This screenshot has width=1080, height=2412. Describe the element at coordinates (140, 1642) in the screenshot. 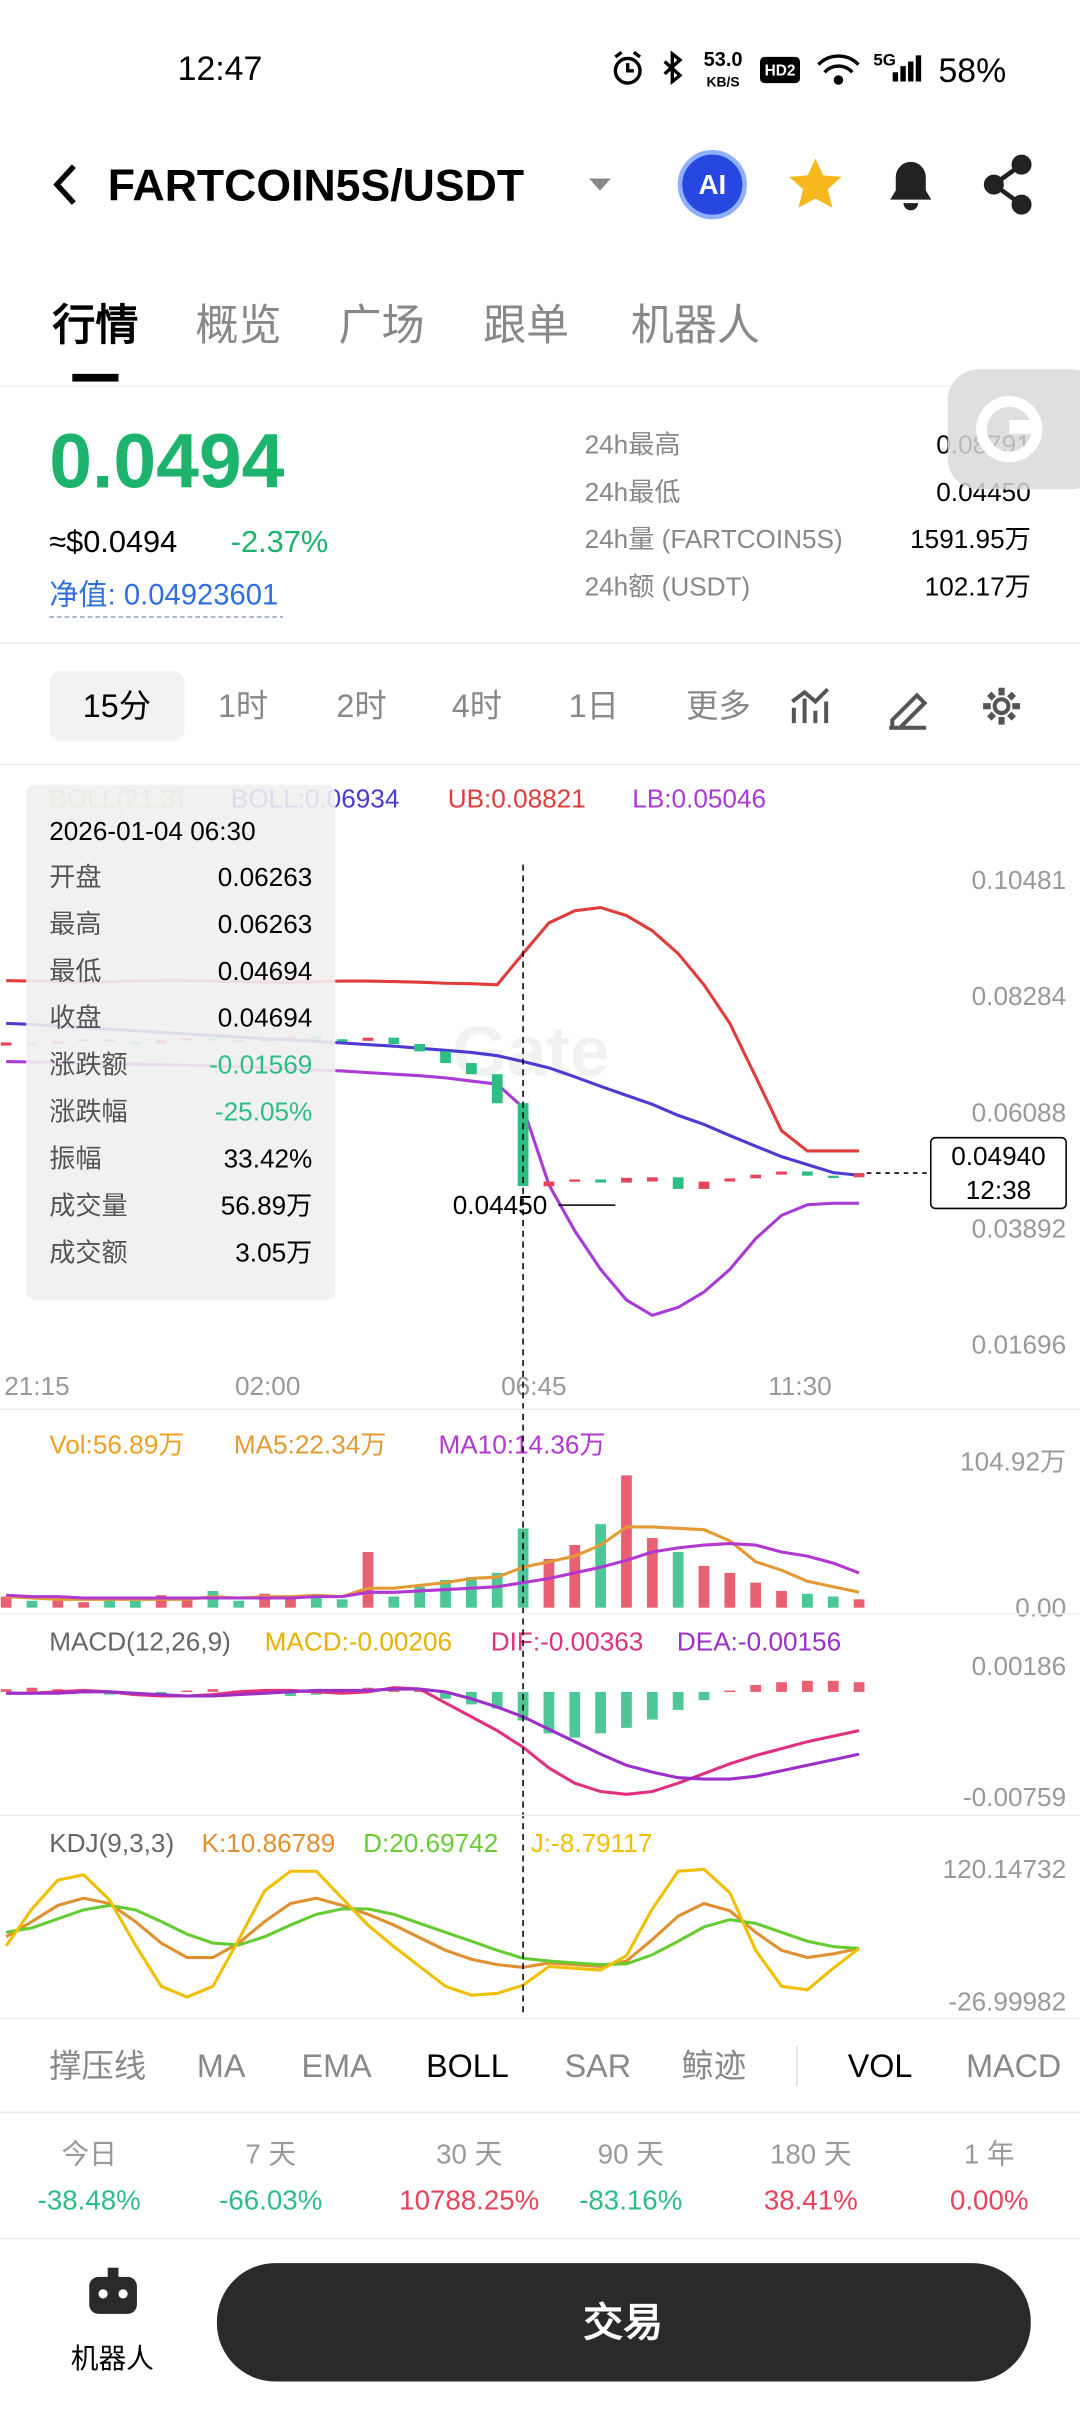

I see `indicator-label: MACD(12,26,9)` at that location.